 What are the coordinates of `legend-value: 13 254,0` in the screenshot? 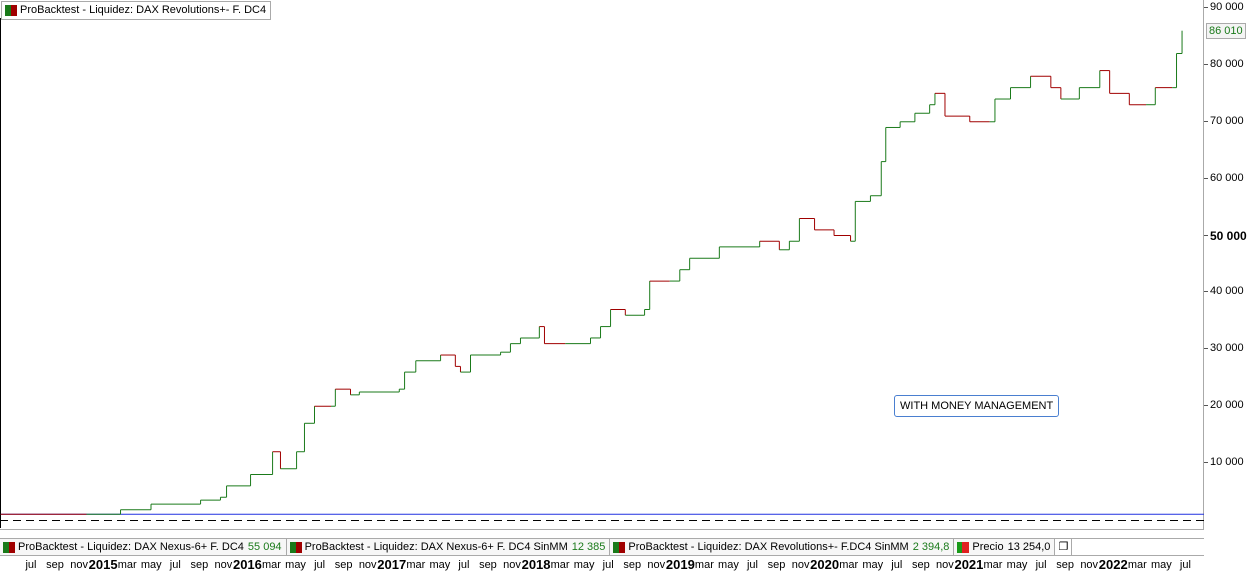 It's located at (1029, 547).